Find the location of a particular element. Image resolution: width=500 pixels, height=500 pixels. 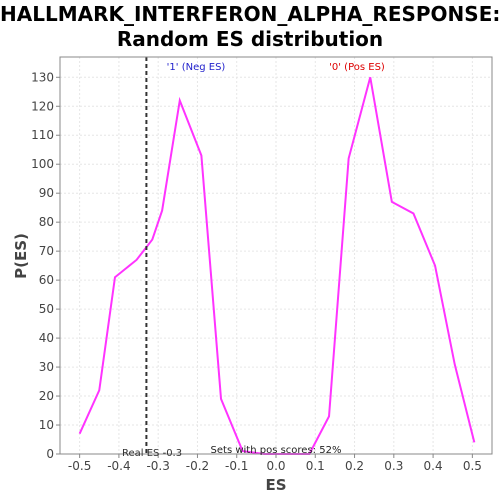

y-tick-label: 130 is located at coordinates (42, 77).